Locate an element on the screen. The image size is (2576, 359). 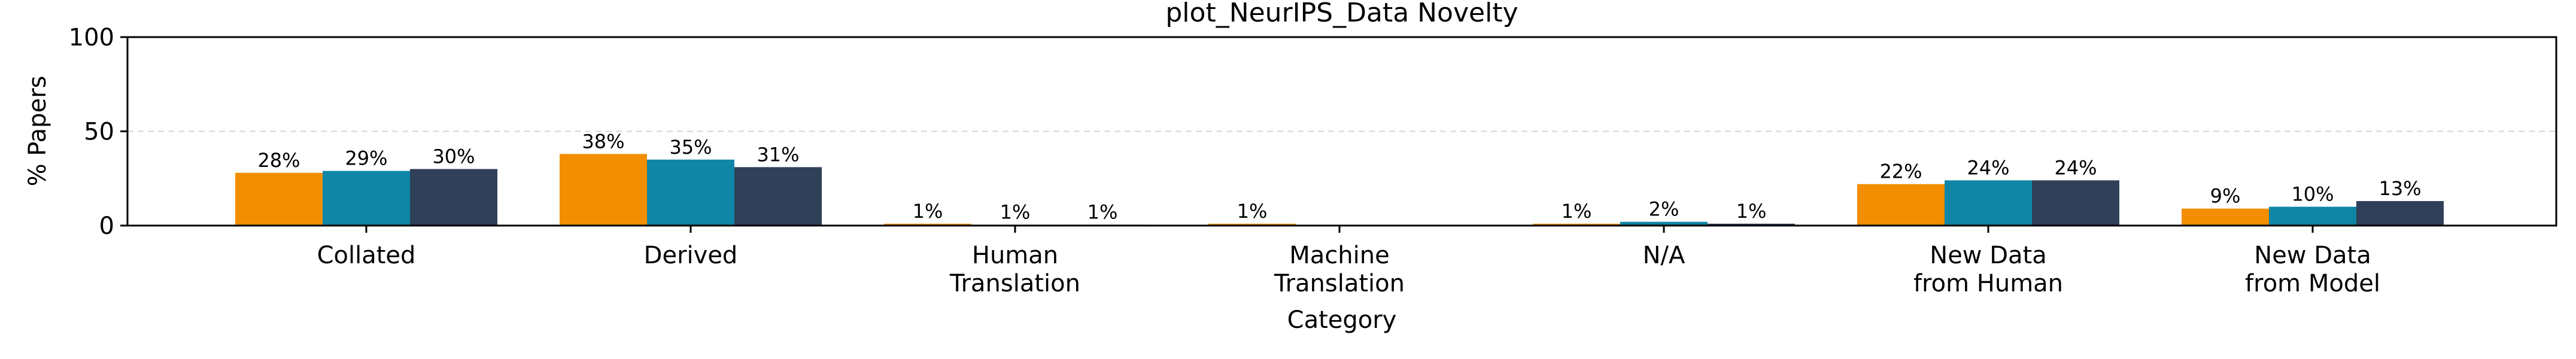
y-axis-label: % Papers is located at coordinates (37, 132).